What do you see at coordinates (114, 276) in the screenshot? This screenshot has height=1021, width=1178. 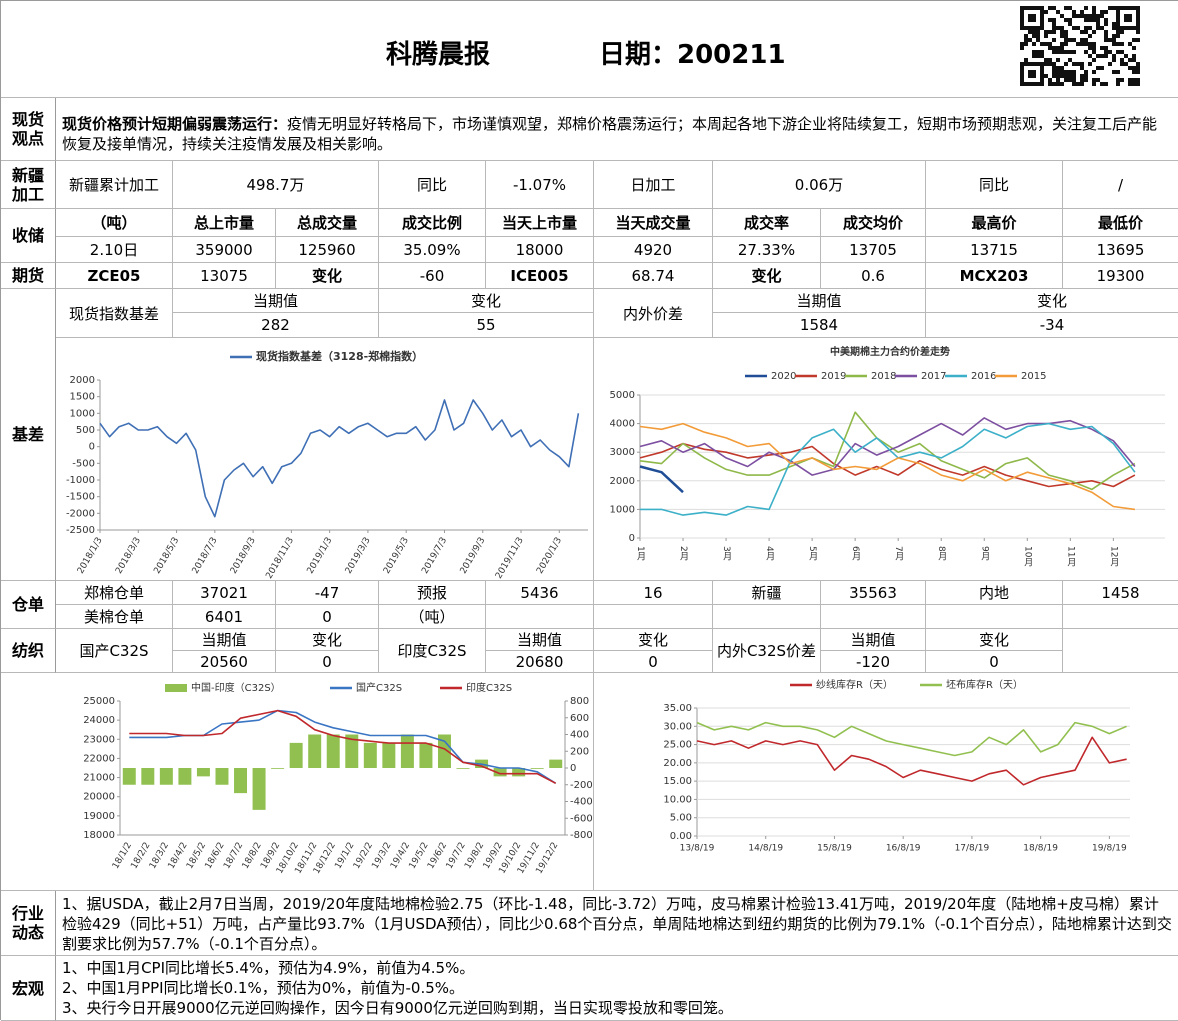 I see `table-cell: ZCE05` at bounding box center [114, 276].